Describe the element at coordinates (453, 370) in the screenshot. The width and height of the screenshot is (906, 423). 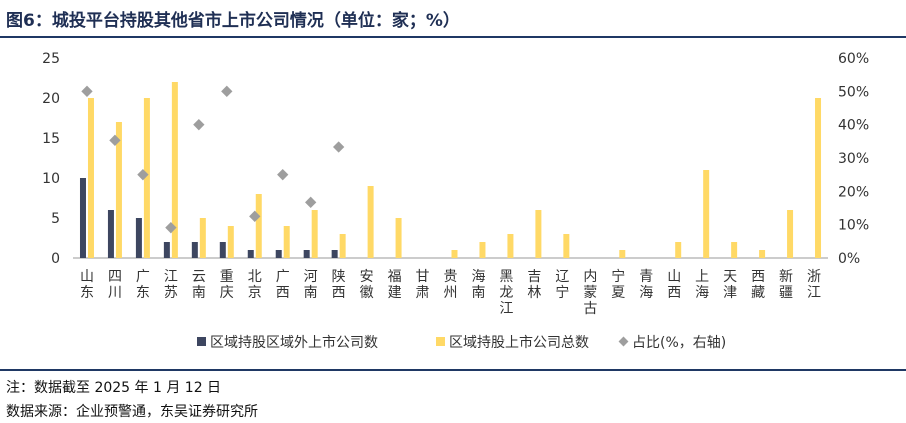
I see `bottom-rule` at that location.